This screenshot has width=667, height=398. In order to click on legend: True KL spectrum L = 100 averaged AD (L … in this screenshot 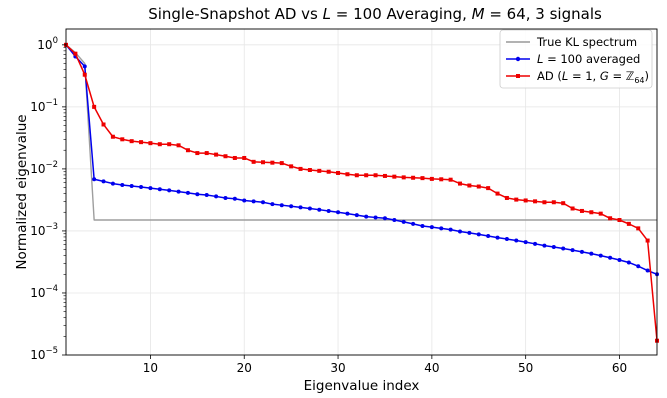, I will do `click(576, 59)`.